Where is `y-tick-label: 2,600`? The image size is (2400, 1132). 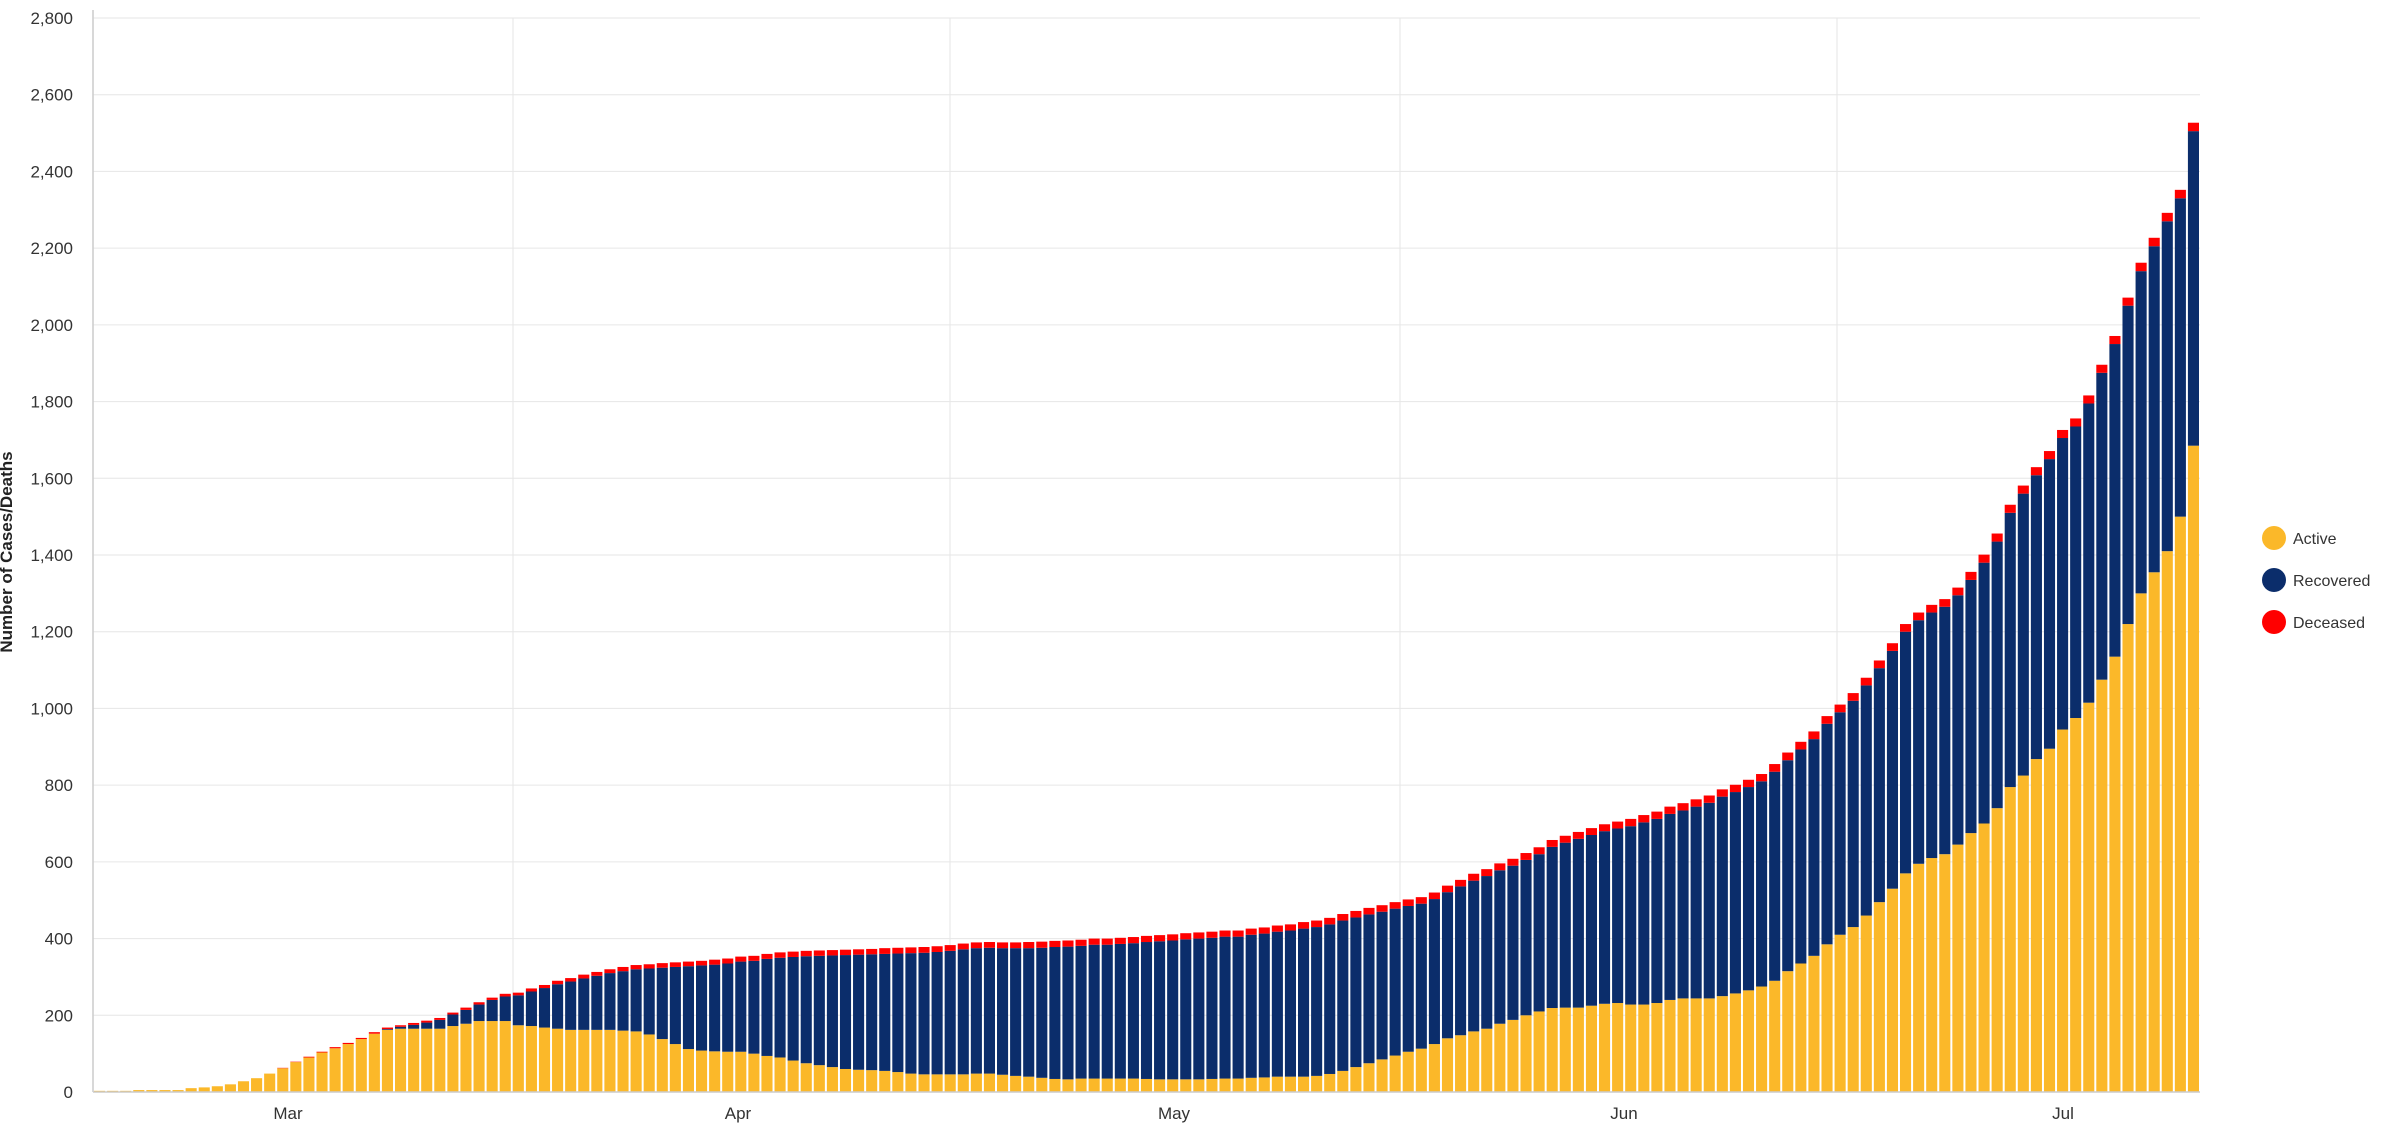
y-tick-label: 2,600 is located at coordinates (51, 95).